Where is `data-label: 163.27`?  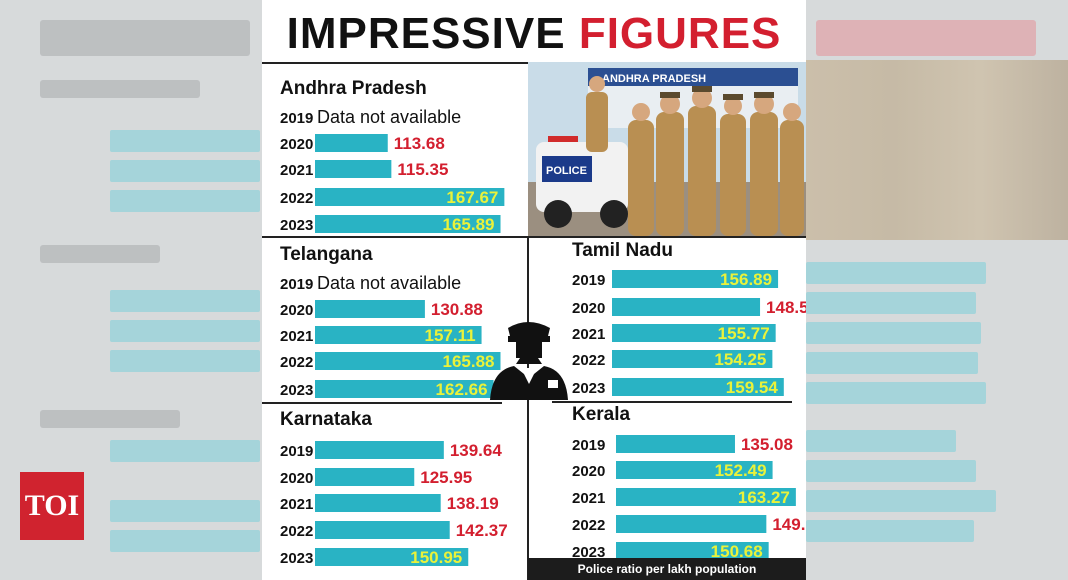
data-label: 163.27 is located at coordinates (764, 497).